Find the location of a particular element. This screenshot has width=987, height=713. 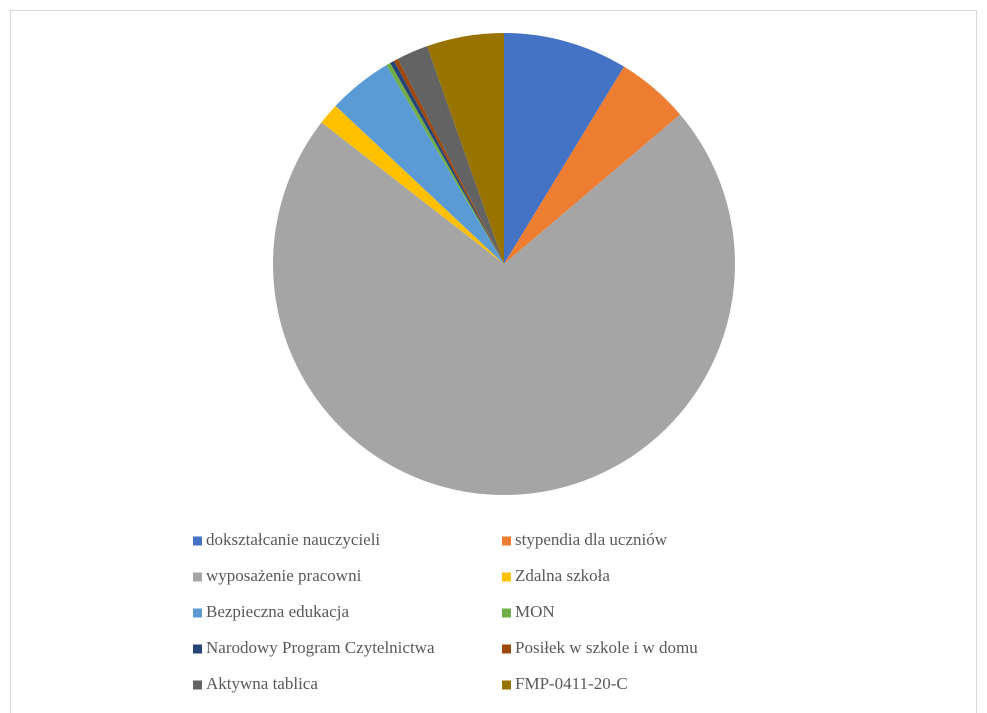

legend-label: Zdalna szkoła is located at coordinates (562, 575).